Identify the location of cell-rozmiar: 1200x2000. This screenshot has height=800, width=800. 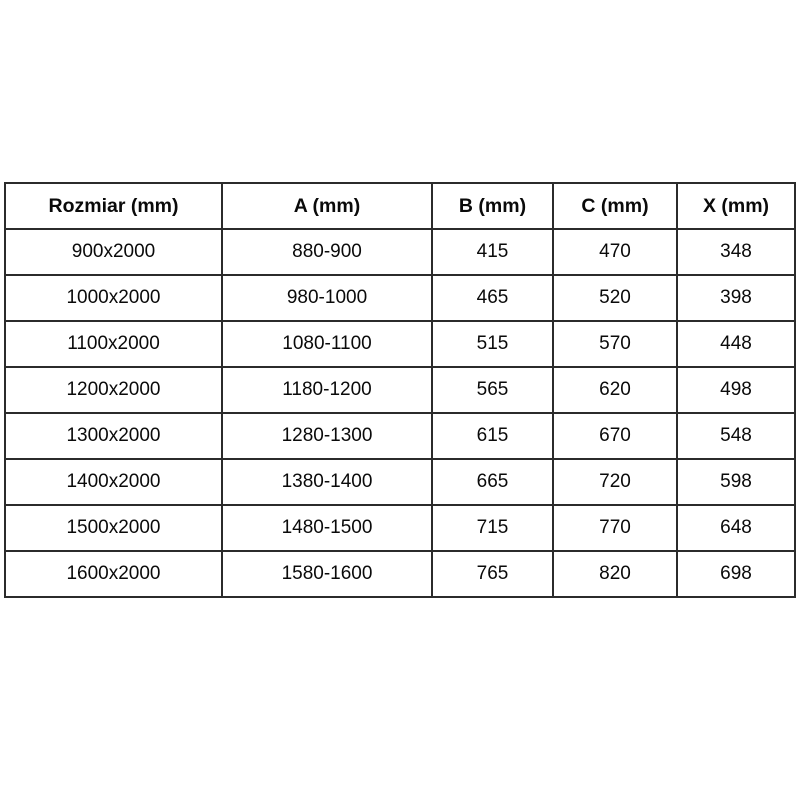
(113, 390).